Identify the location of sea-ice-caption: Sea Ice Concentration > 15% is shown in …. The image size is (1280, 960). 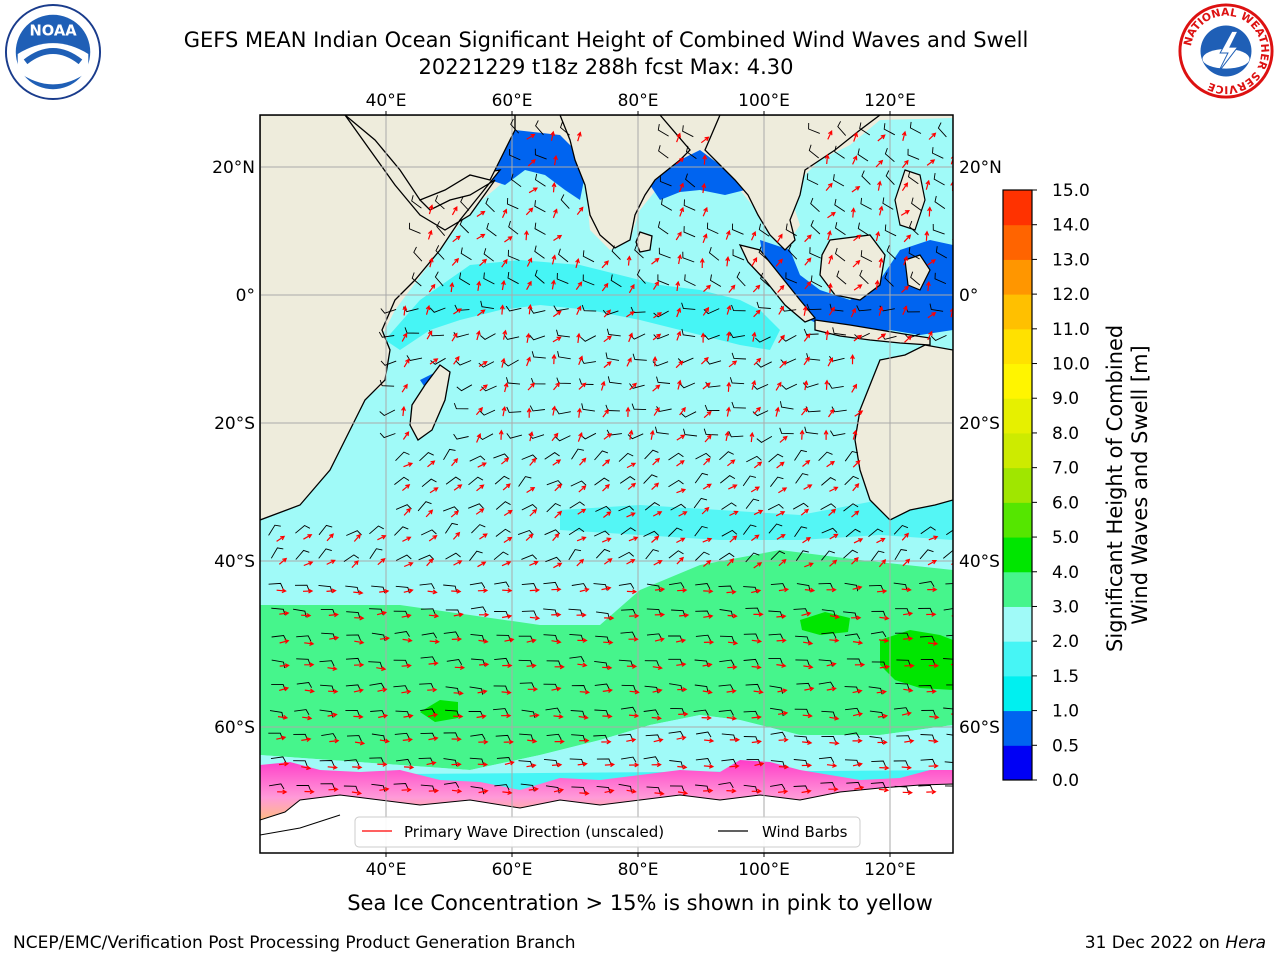
(640, 903).